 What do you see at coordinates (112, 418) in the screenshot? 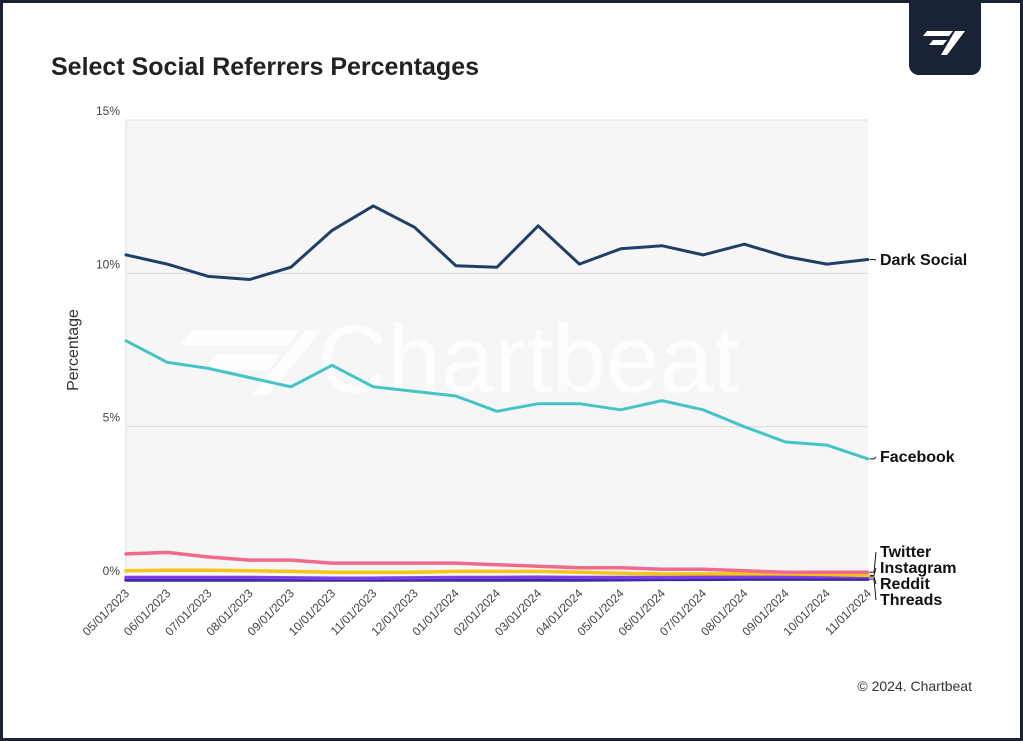
I see `y-tick-label: 5%` at bounding box center [112, 418].